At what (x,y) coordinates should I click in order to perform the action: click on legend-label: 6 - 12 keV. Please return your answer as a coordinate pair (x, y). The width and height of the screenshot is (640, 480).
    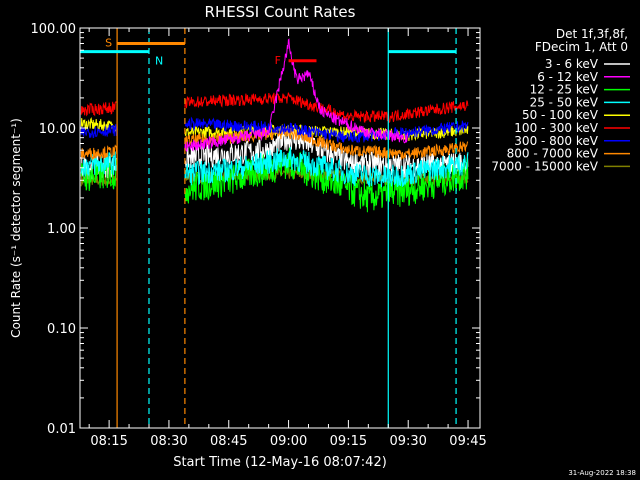
    Looking at the image, I should click on (568, 77).